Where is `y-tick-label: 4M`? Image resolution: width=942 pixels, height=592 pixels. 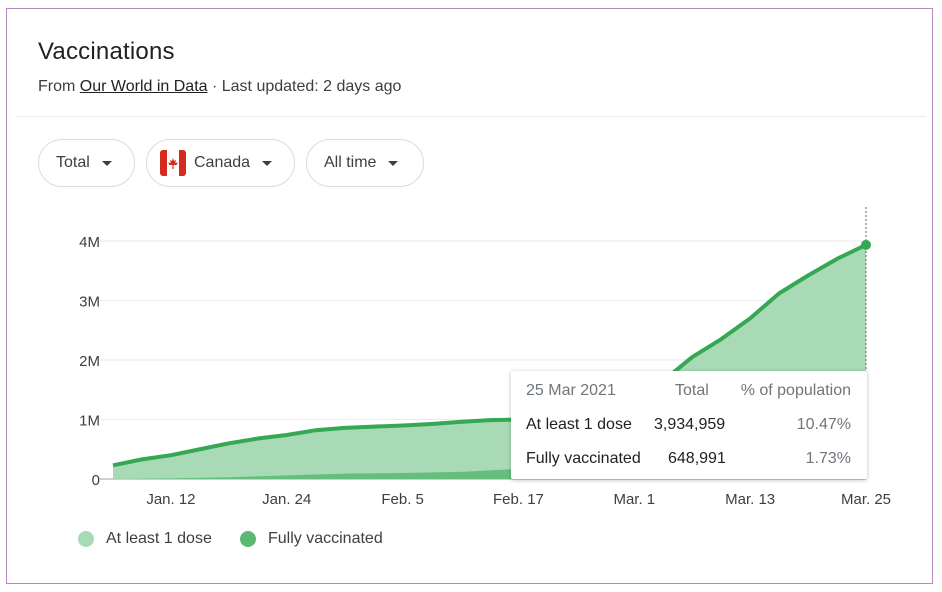 y-tick-label: 4M is located at coordinates (89, 242).